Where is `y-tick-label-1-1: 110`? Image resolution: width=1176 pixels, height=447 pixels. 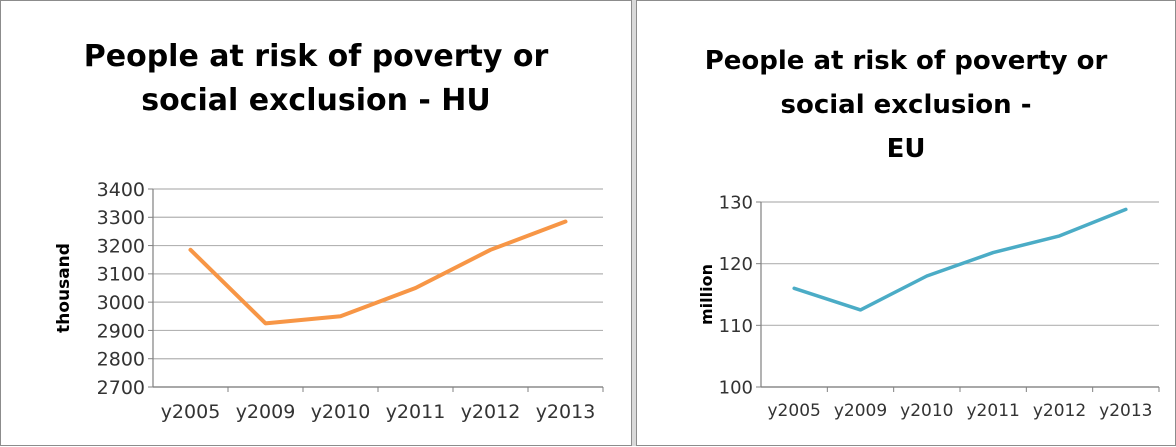 y-tick-label-1-1: 110 is located at coordinates (736, 326).